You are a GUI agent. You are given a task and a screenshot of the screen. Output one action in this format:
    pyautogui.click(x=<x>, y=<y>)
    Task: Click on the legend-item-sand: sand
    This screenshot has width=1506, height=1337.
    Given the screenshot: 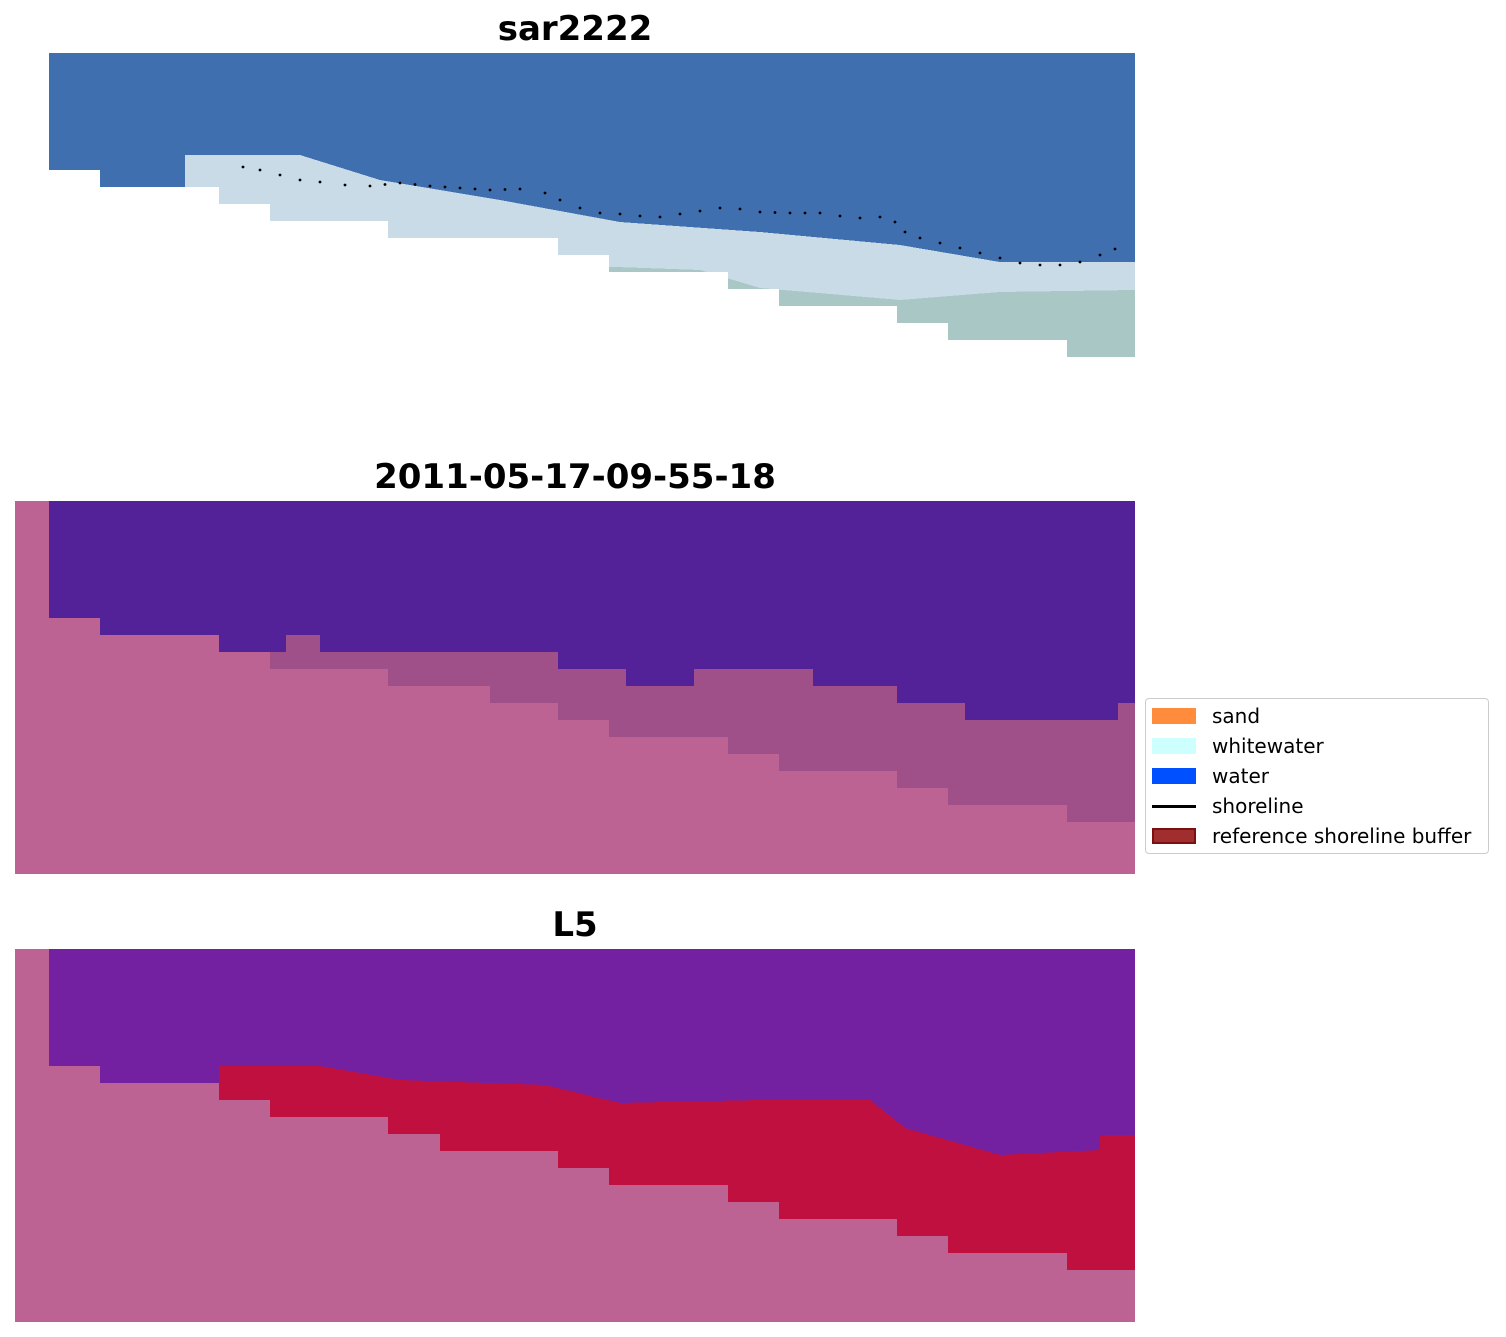 What is the action you would take?
    pyautogui.click(x=1206, y=716)
    